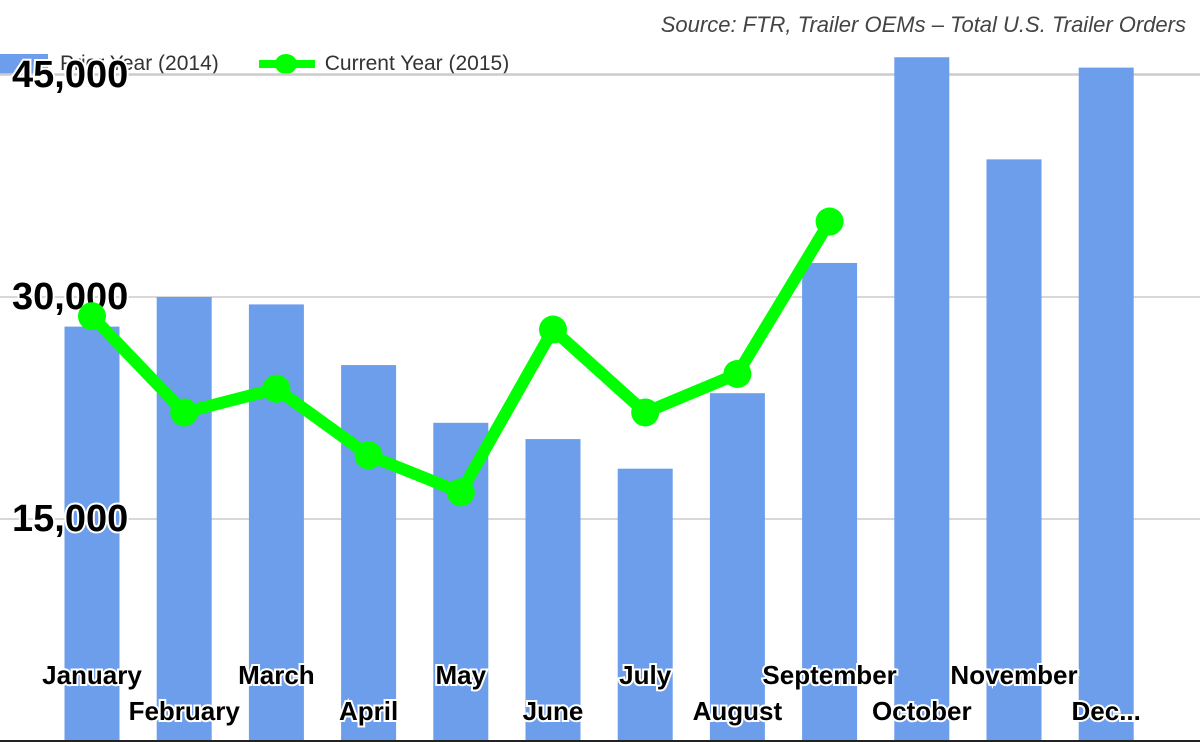 This screenshot has height=742, width=1200. I want to click on x-tick-label: March, so click(276, 675).